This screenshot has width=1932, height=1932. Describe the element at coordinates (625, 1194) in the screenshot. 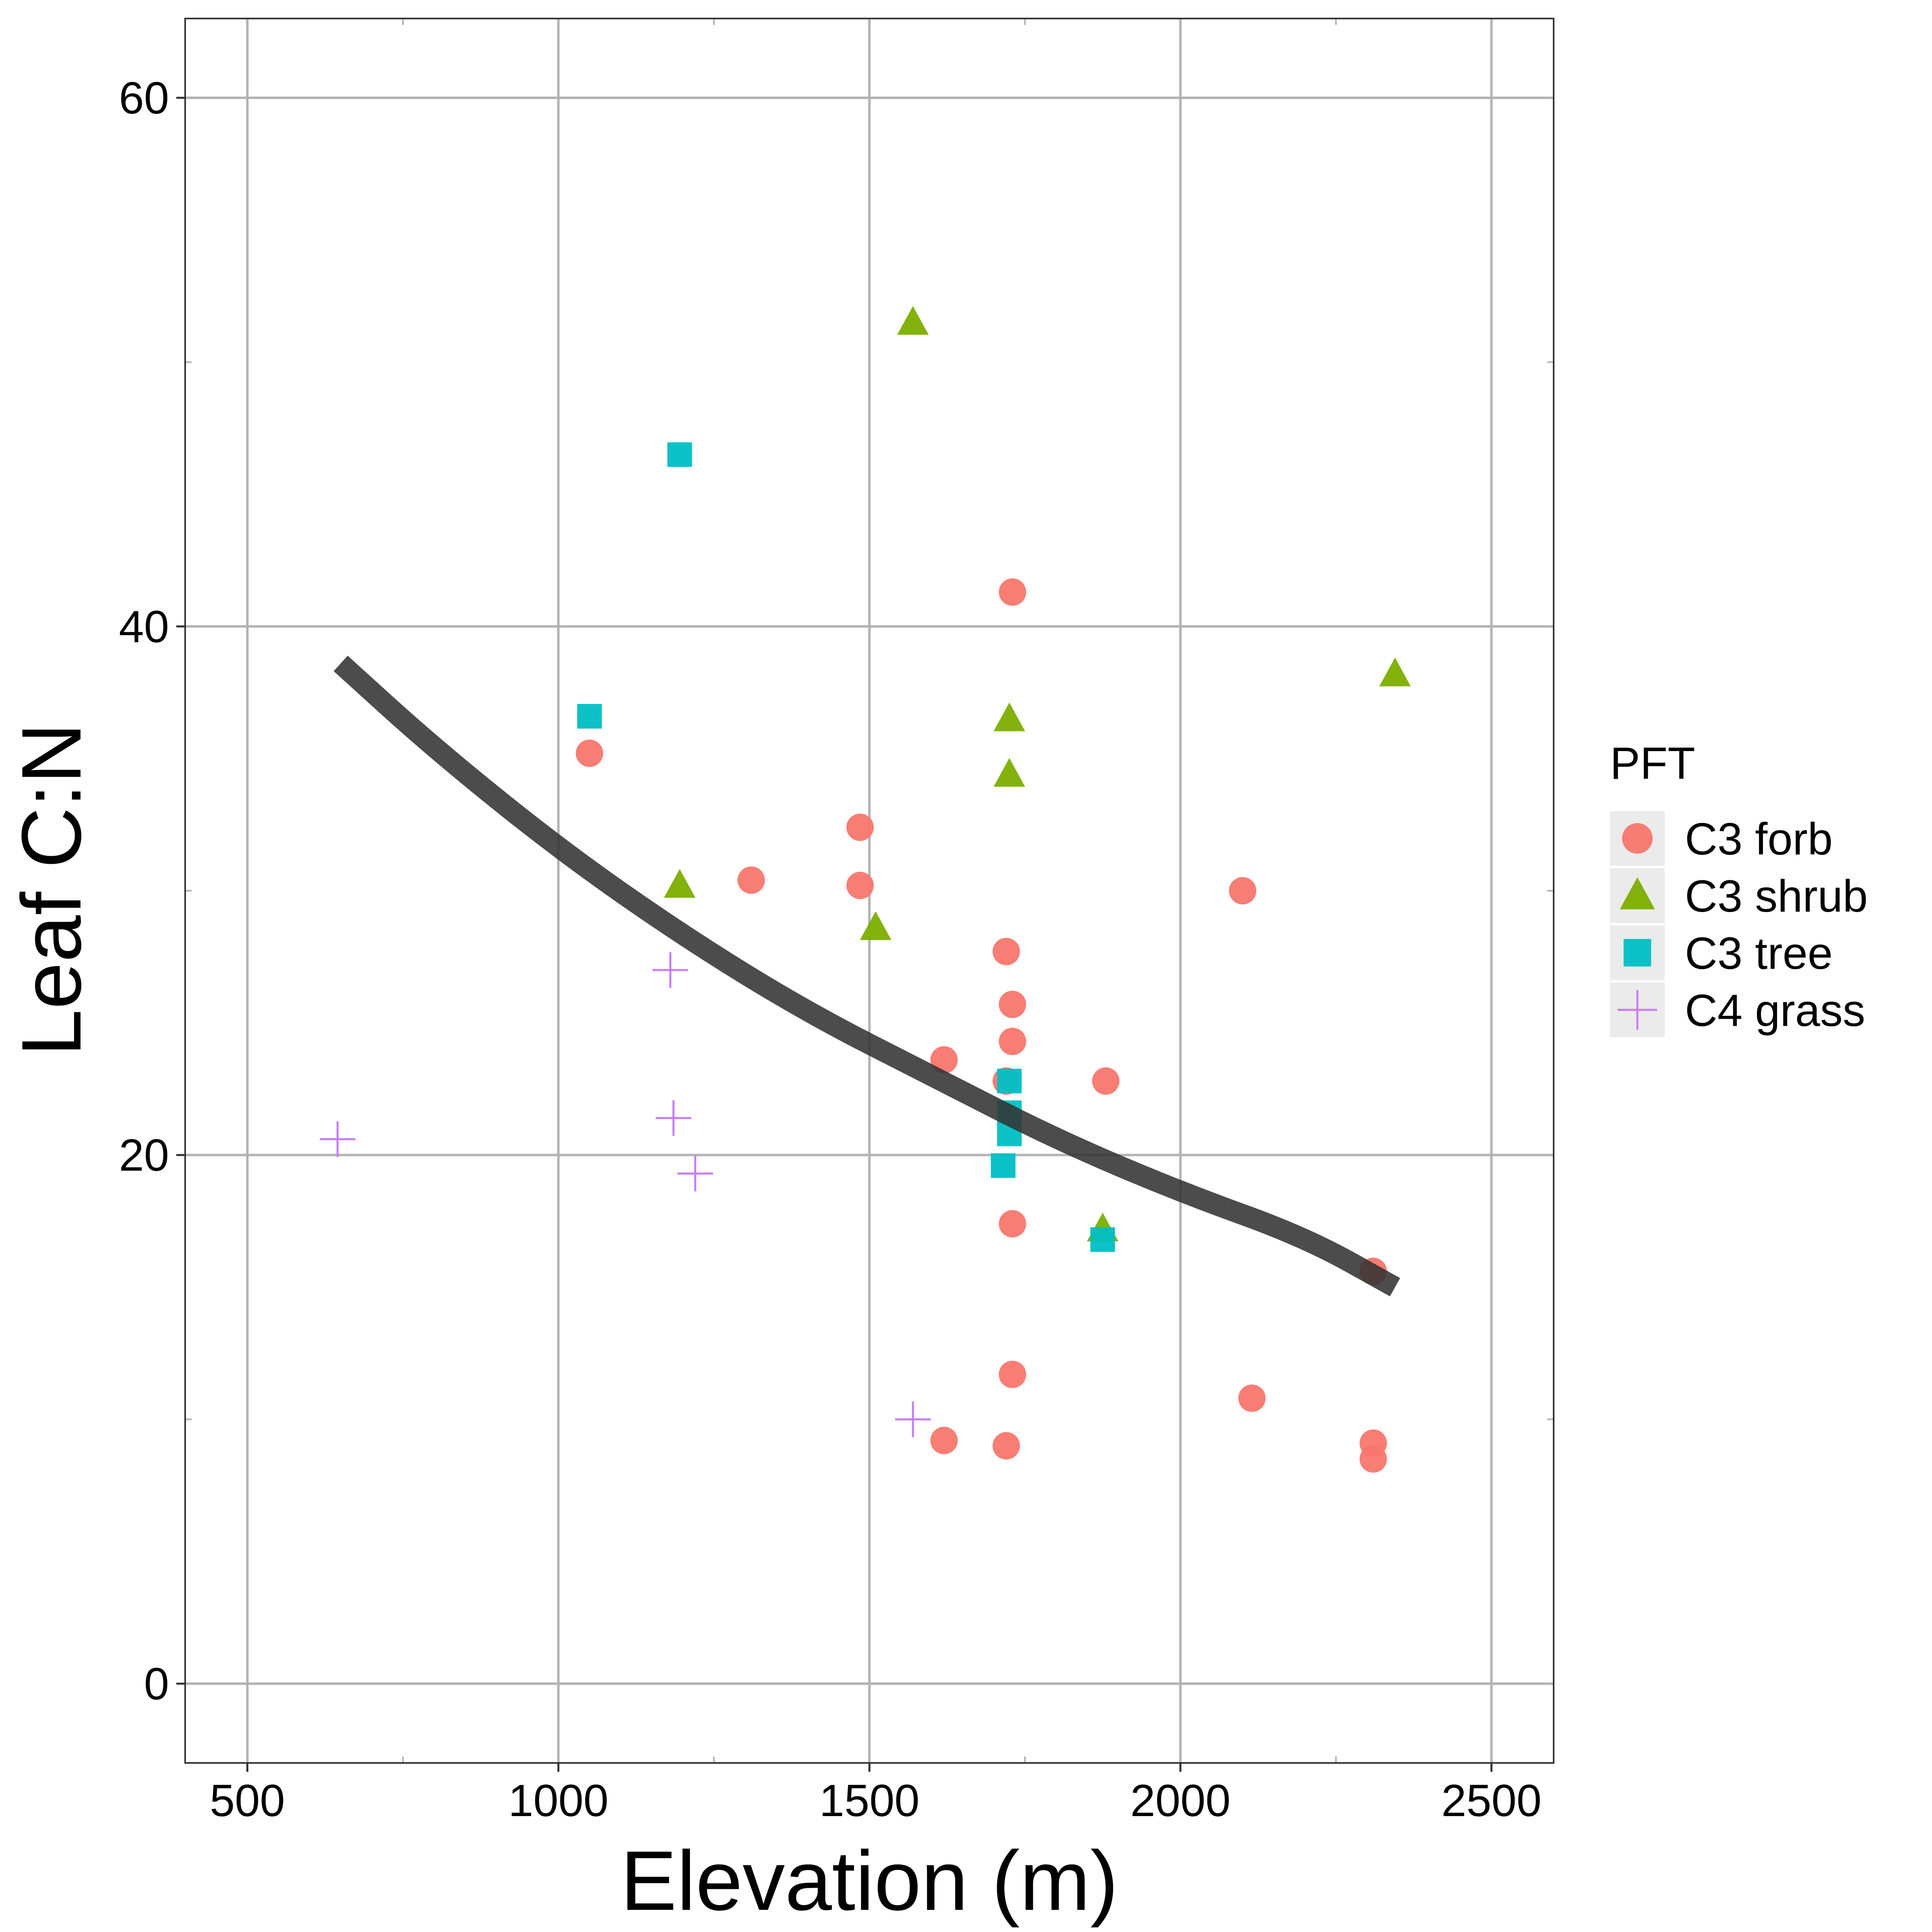

I see `series-c4-grass` at that location.